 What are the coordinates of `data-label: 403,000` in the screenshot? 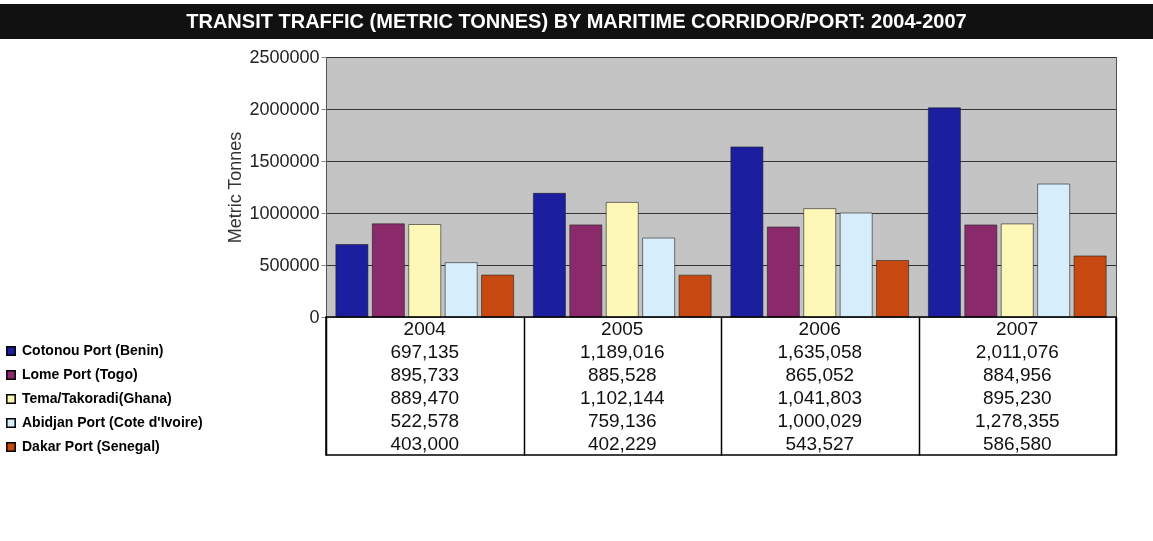 It's located at (425, 443).